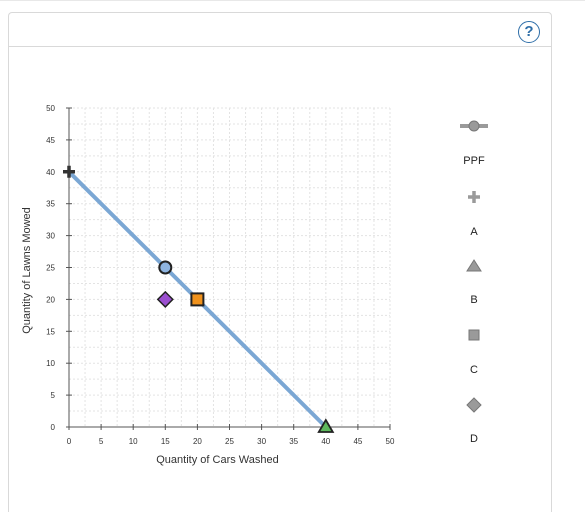 This screenshot has width=585, height=512. I want to click on legend-icon-square, so click(474, 335).